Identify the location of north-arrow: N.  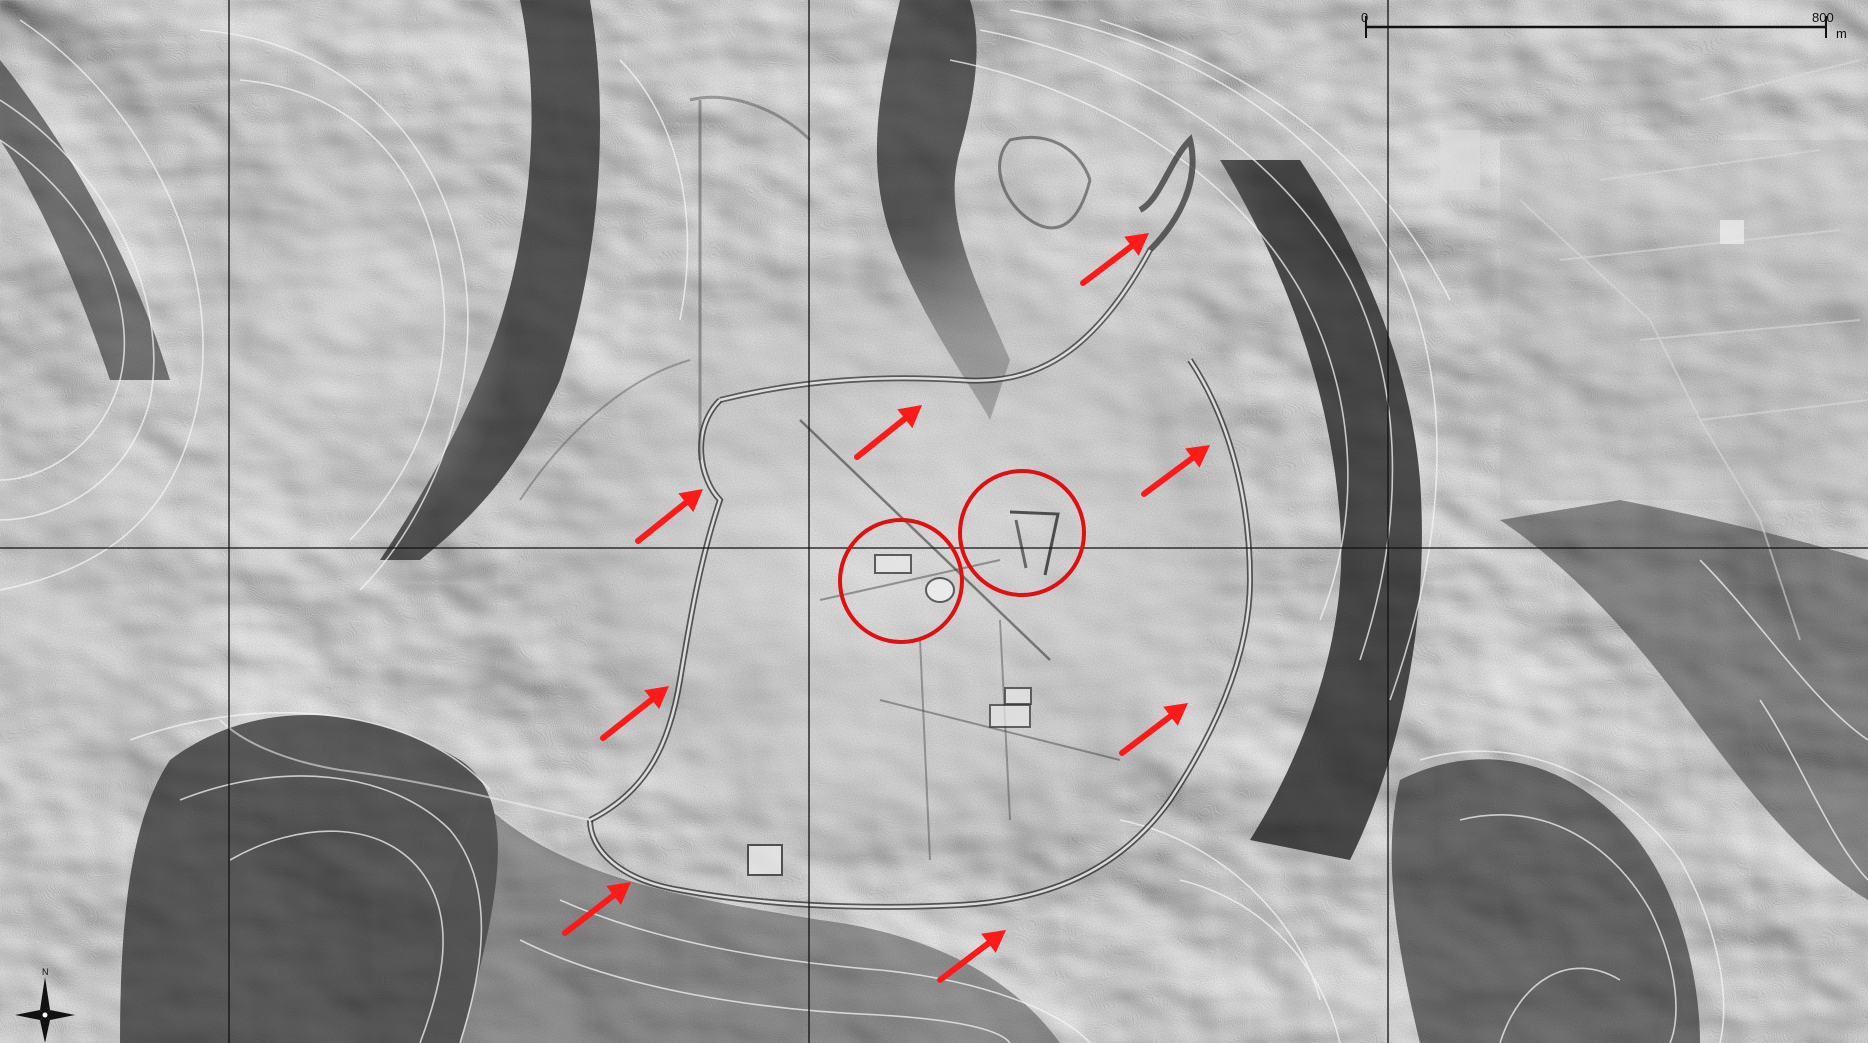
(45, 1005).